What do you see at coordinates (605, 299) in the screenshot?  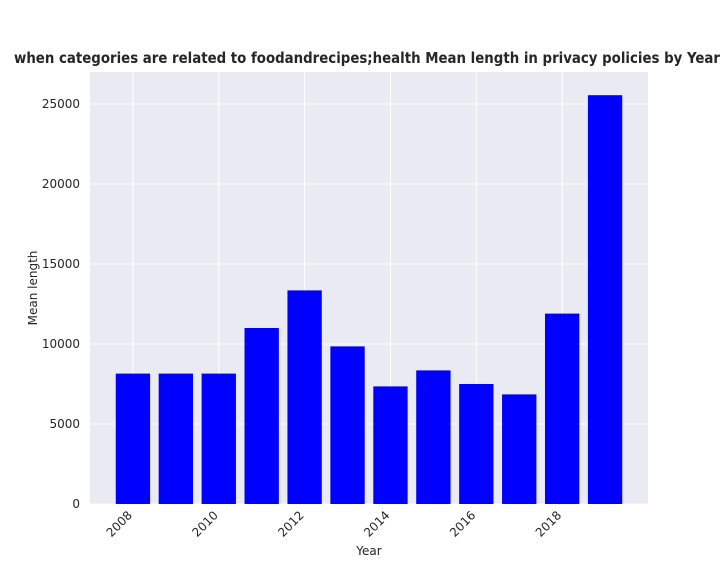 I see `bar-2019` at bounding box center [605, 299].